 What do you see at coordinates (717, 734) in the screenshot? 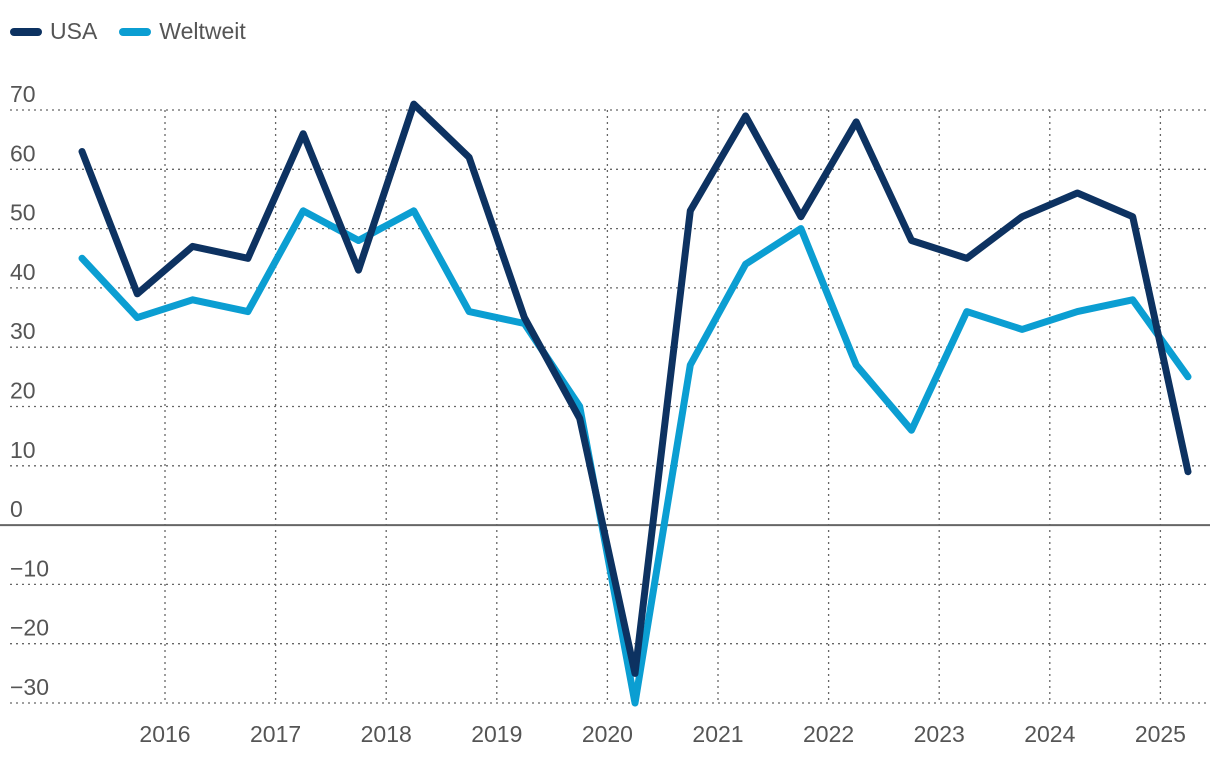
I see `x-tick-label: 2021` at bounding box center [717, 734].